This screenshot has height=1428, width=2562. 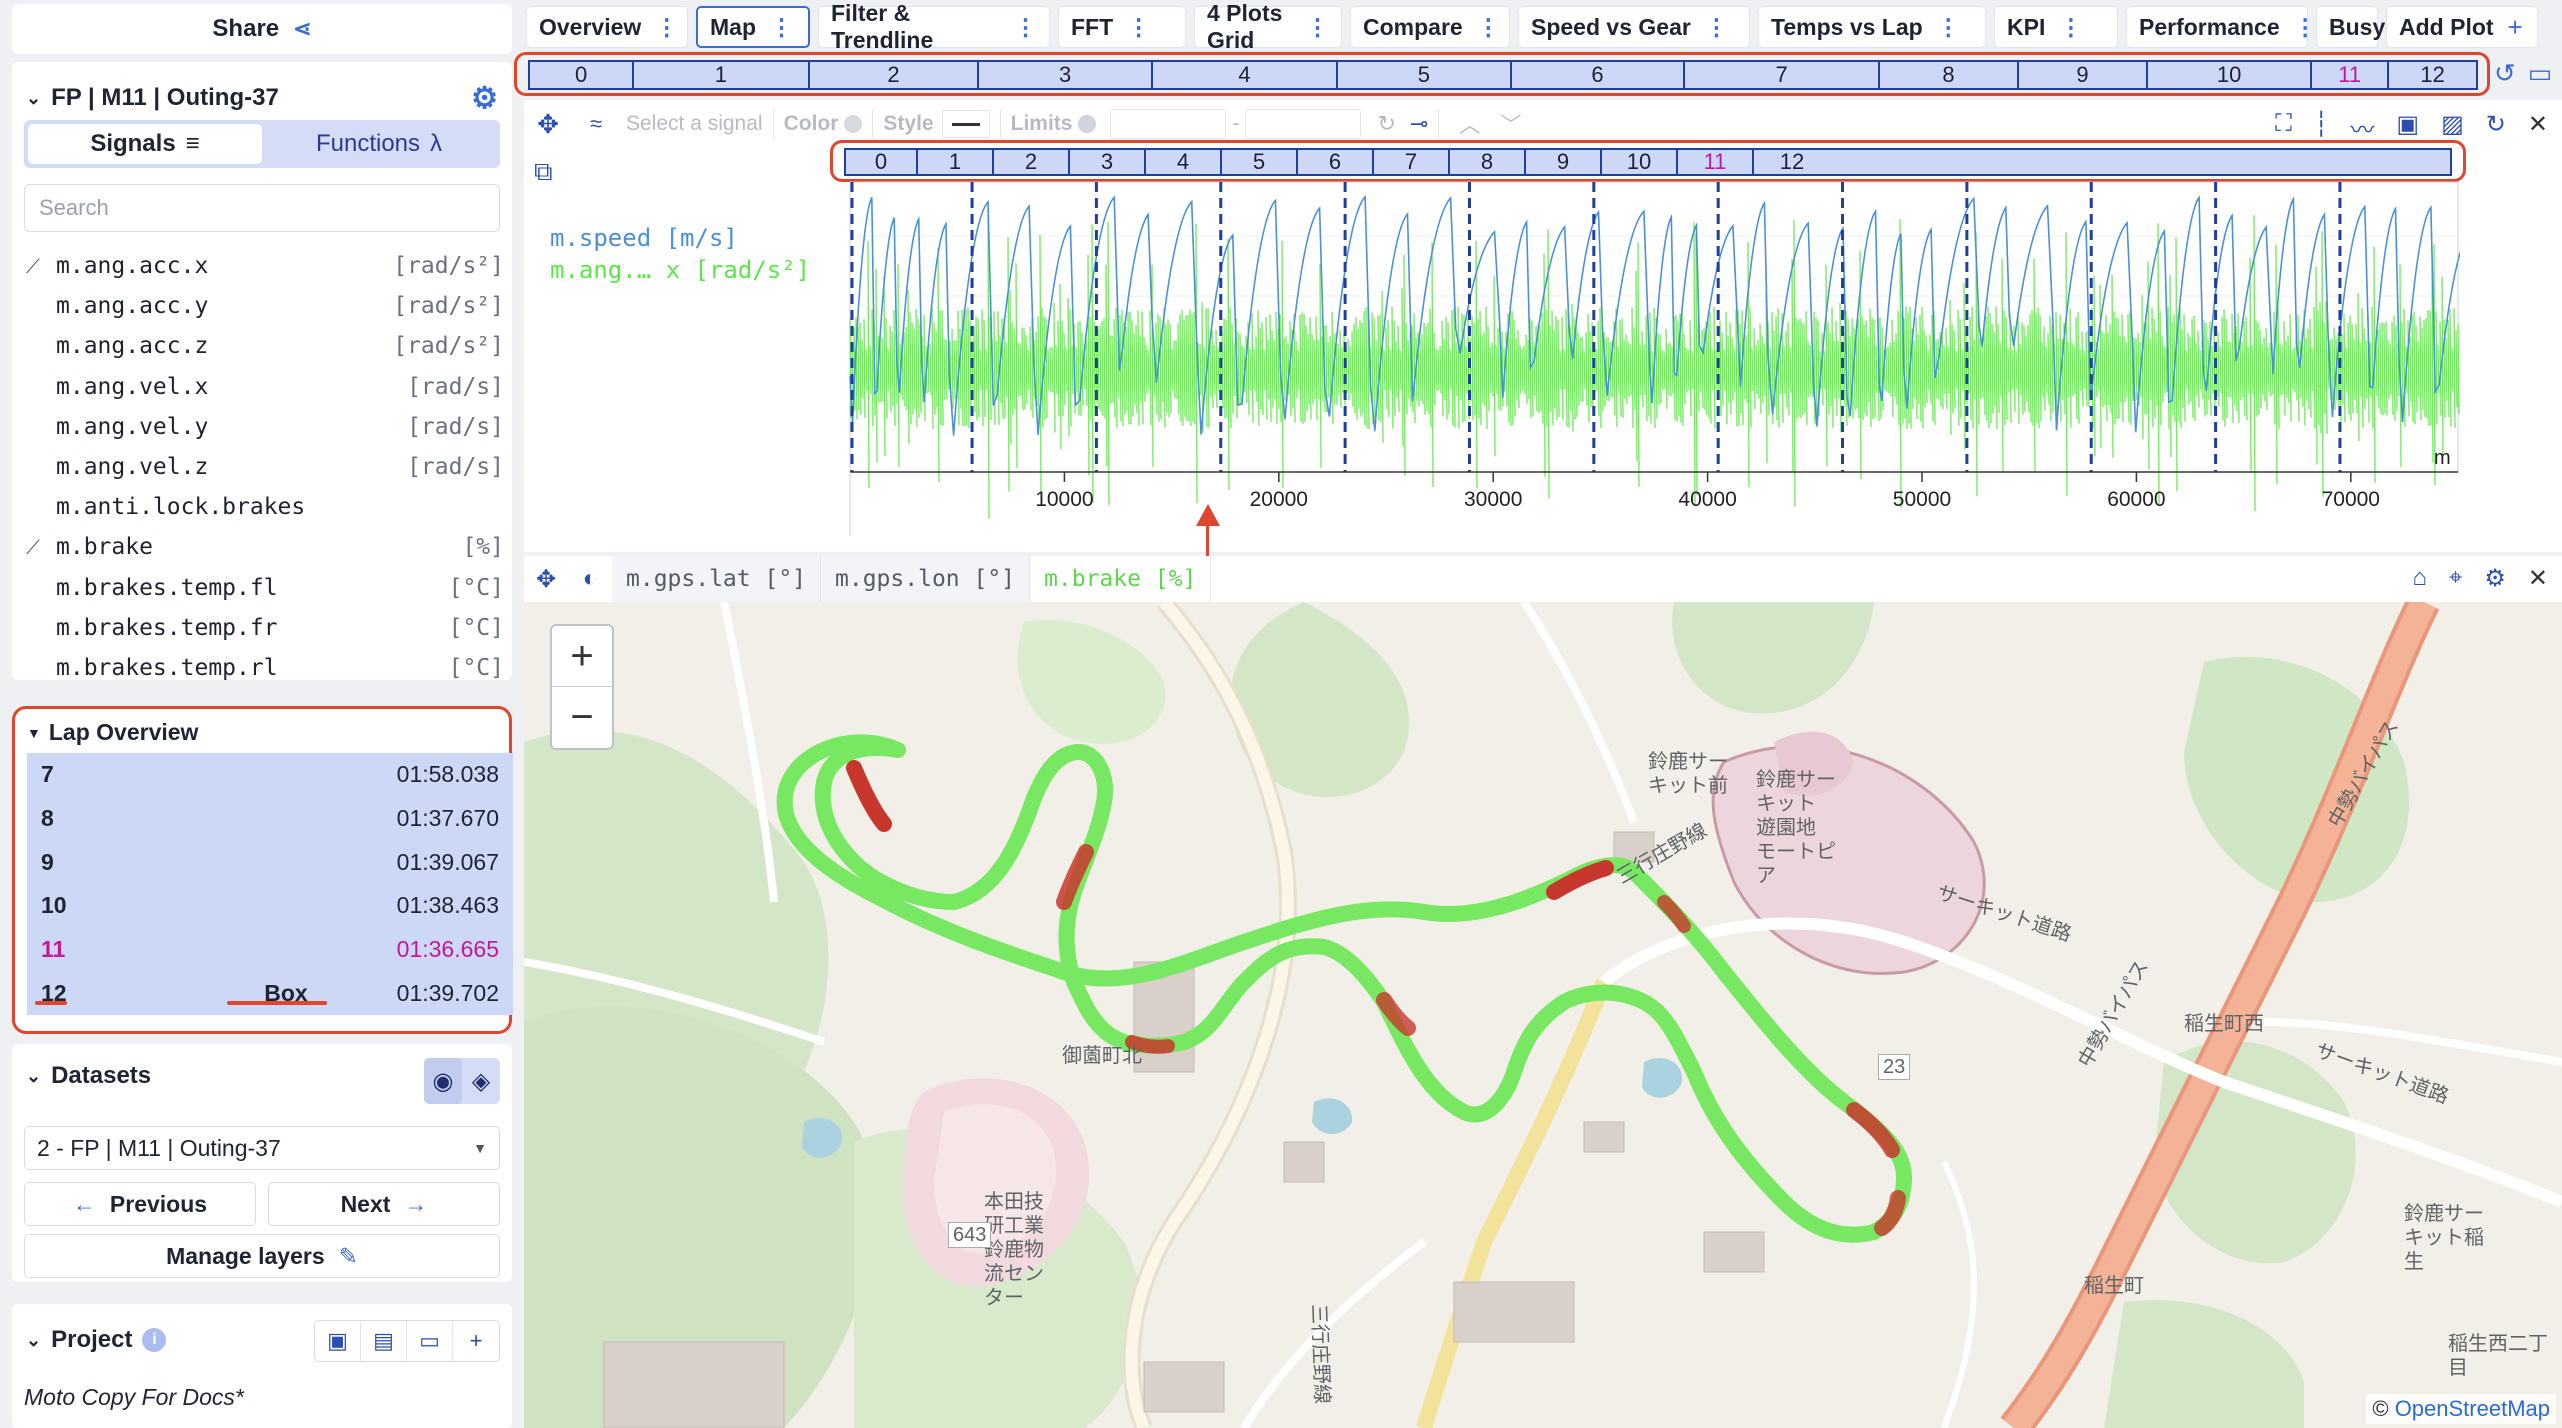 I want to click on save-icon: ▣, so click(x=338, y=1341).